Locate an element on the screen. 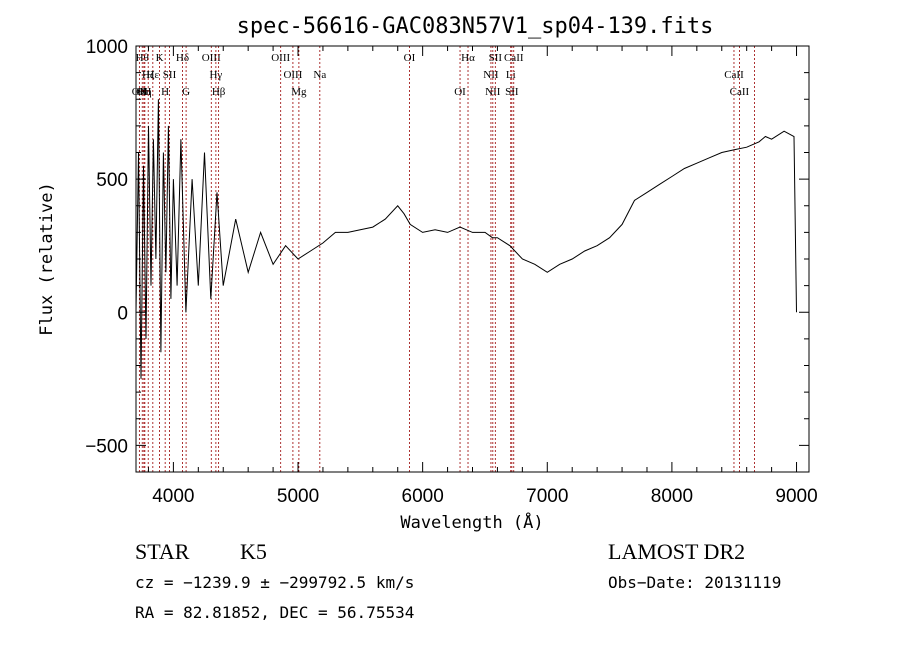  sky-coordinates: RA = 82.81852, DEC = 56.75534 is located at coordinates (275, 612).